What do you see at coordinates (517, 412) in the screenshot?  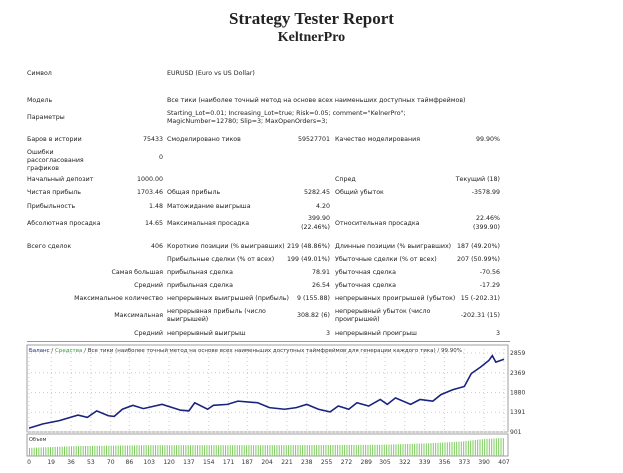 I see `y-tick-label: 1391` at bounding box center [517, 412].